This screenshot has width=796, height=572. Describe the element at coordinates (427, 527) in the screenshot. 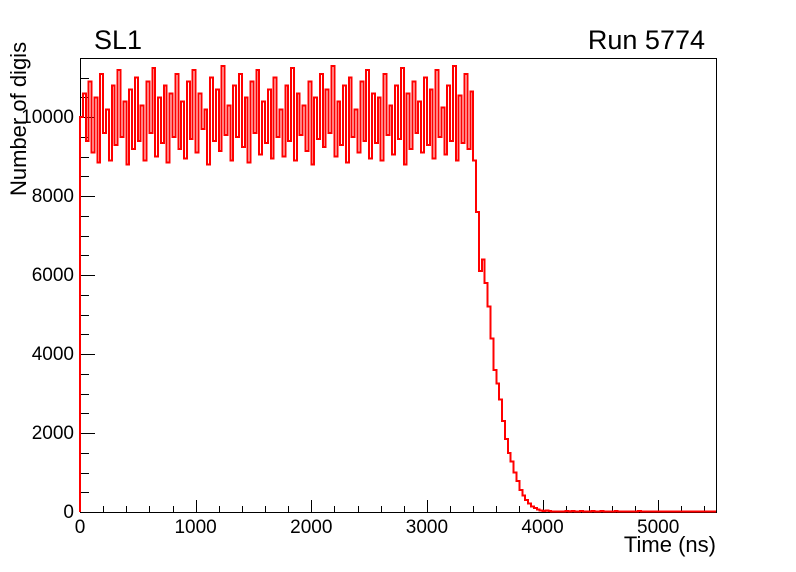

I see `x-tick-label: 3000` at that location.